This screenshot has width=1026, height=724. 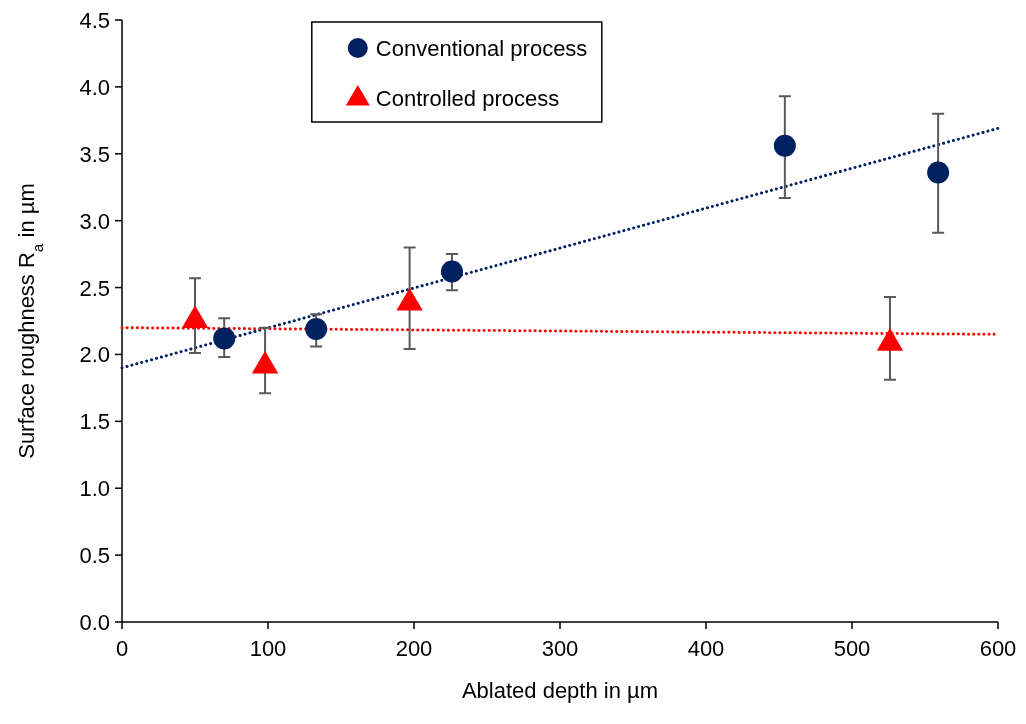 I want to click on x-tick-label: 400, so click(x=706, y=648).